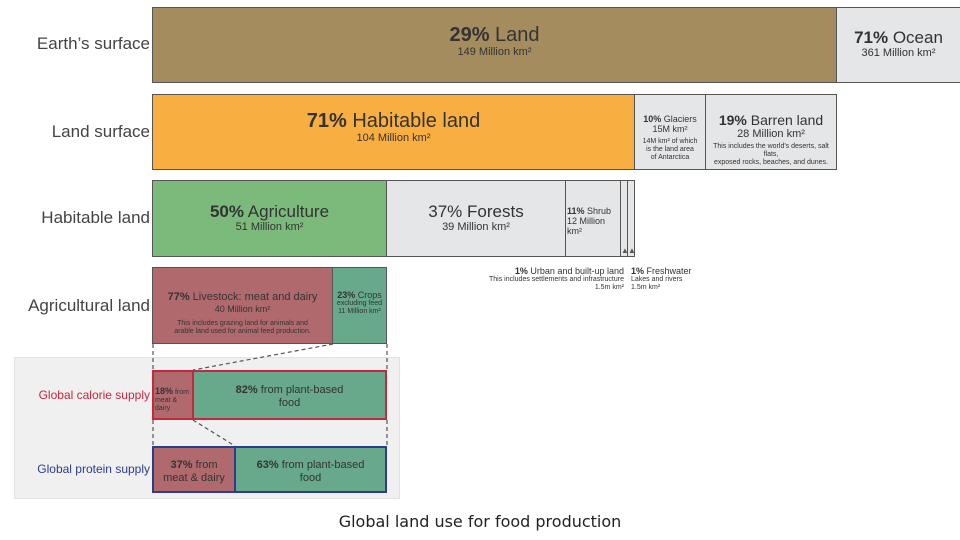  I want to click on protein-plant-pct: 63%, so click(267, 465).